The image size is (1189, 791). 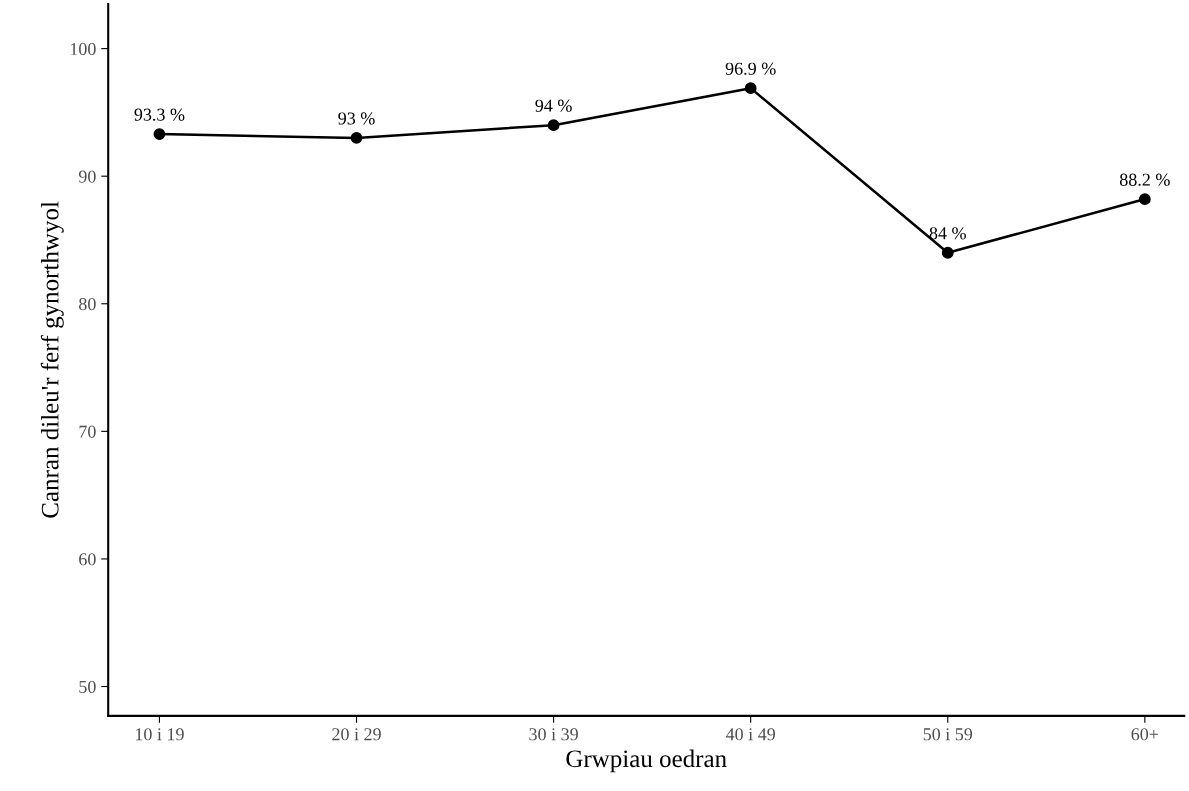 I want to click on x-tick-label: 40 i 49, so click(x=750, y=734).